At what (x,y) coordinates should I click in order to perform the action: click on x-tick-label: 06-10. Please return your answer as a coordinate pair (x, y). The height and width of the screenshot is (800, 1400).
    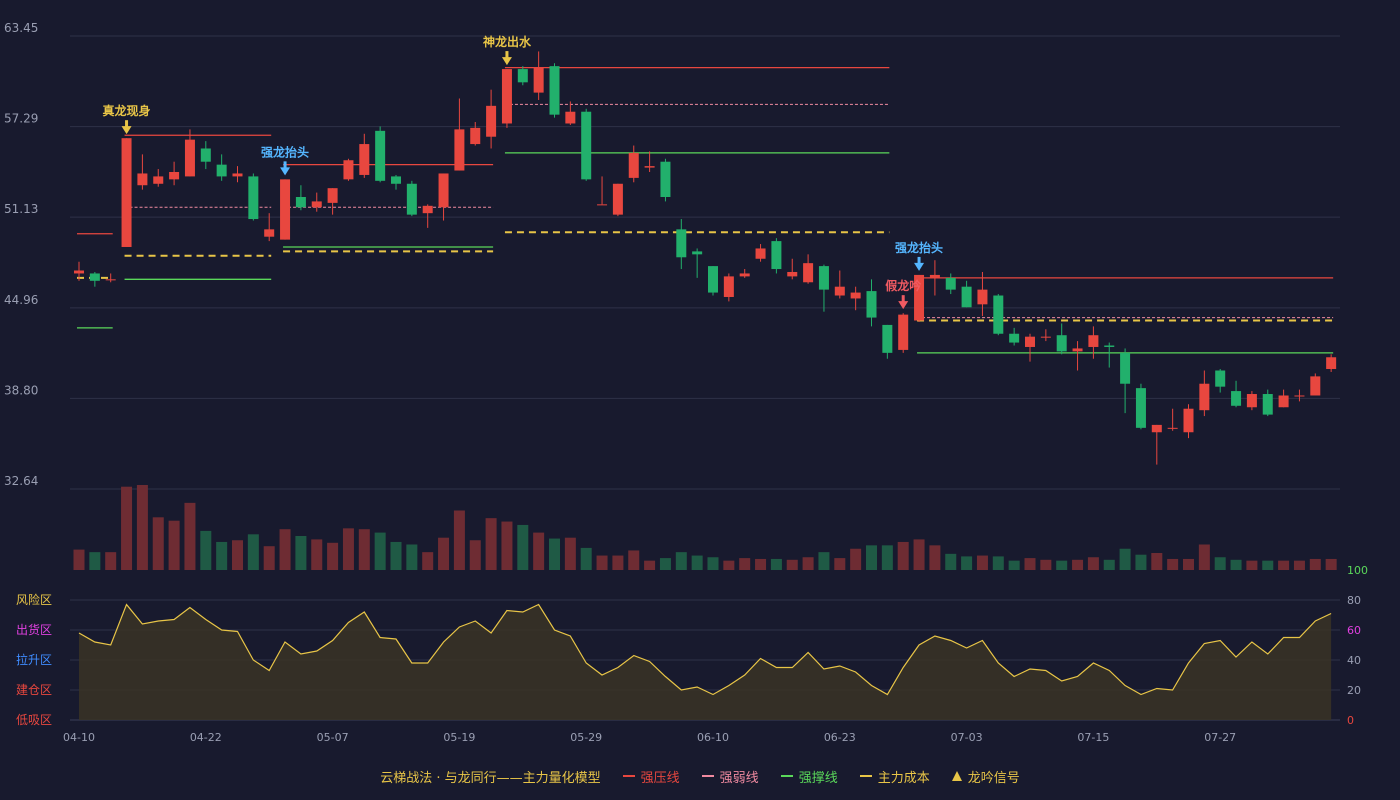
    Looking at the image, I should click on (713, 737).